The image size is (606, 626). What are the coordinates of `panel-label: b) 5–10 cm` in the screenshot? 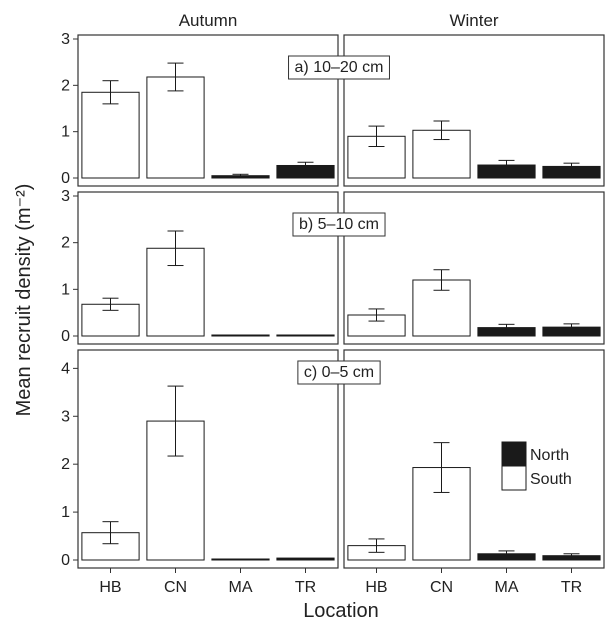 It's located at (339, 224).